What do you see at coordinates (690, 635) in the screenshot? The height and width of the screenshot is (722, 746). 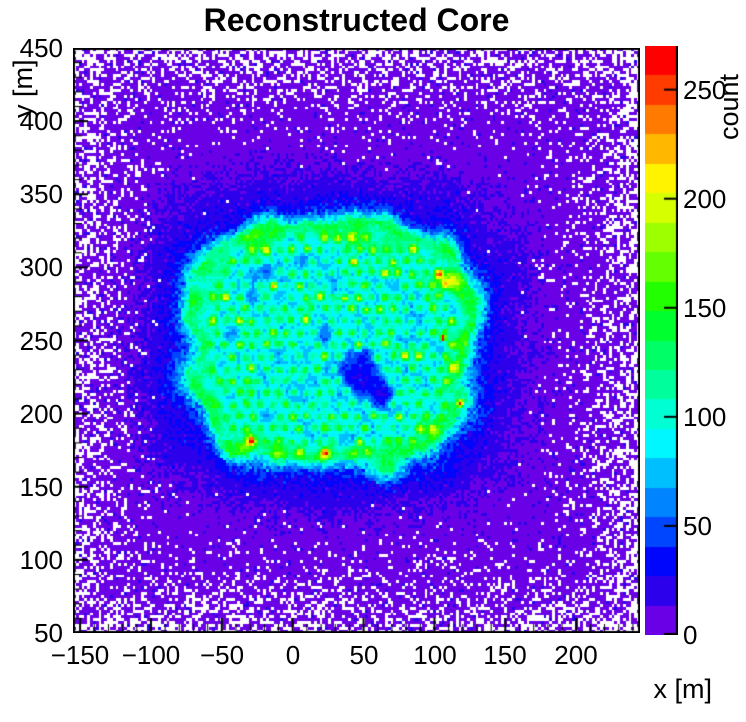 I see `z-tick-label: 0` at bounding box center [690, 635].